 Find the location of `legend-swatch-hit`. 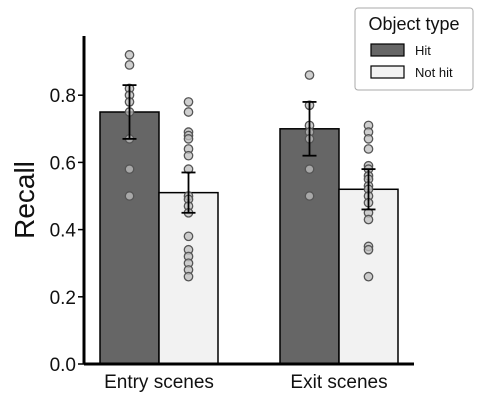

legend-swatch-hit is located at coordinates (387, 50).